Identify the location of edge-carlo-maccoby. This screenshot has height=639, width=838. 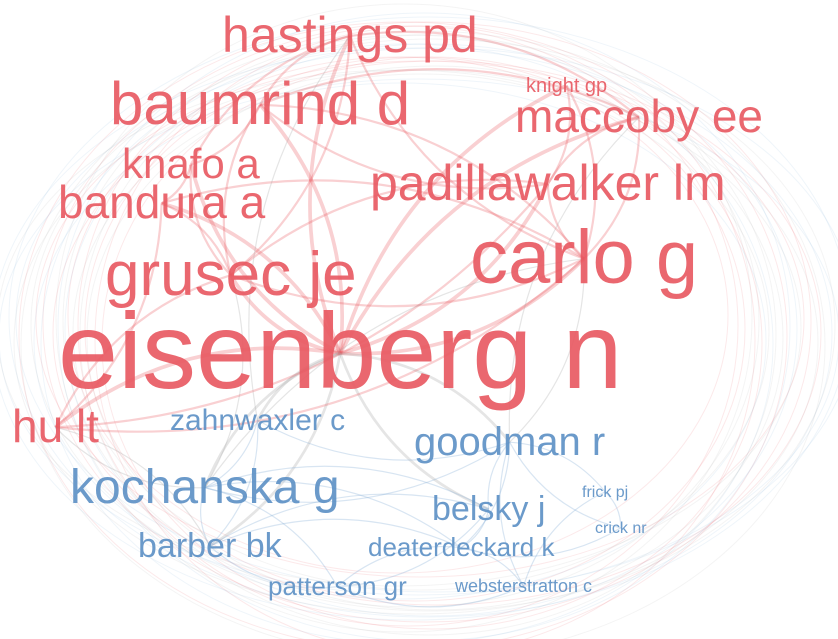
(612, 188).